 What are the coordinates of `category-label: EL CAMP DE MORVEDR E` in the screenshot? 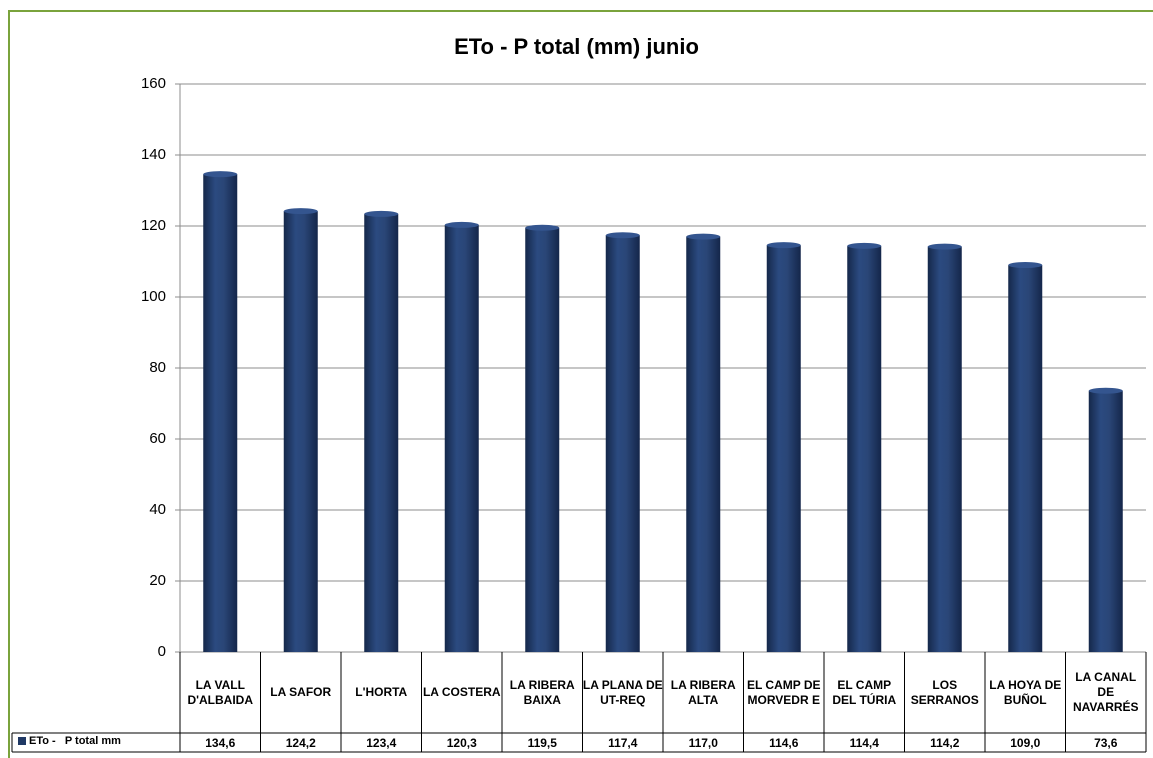 It's located at (783, 692).